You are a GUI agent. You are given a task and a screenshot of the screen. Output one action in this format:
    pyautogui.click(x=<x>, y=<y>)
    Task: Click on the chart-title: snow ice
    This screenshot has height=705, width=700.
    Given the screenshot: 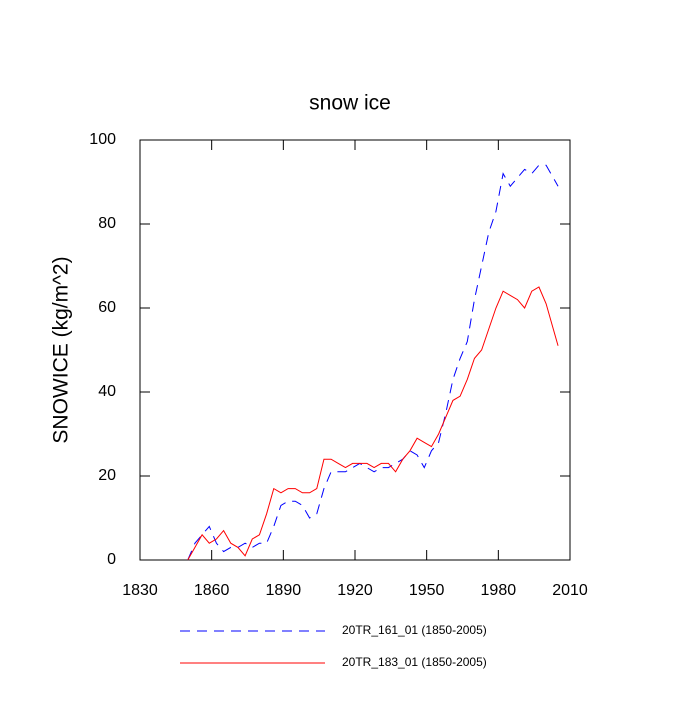 What is the action you would take?
    pyautogui.click(x=350, y=103)
    